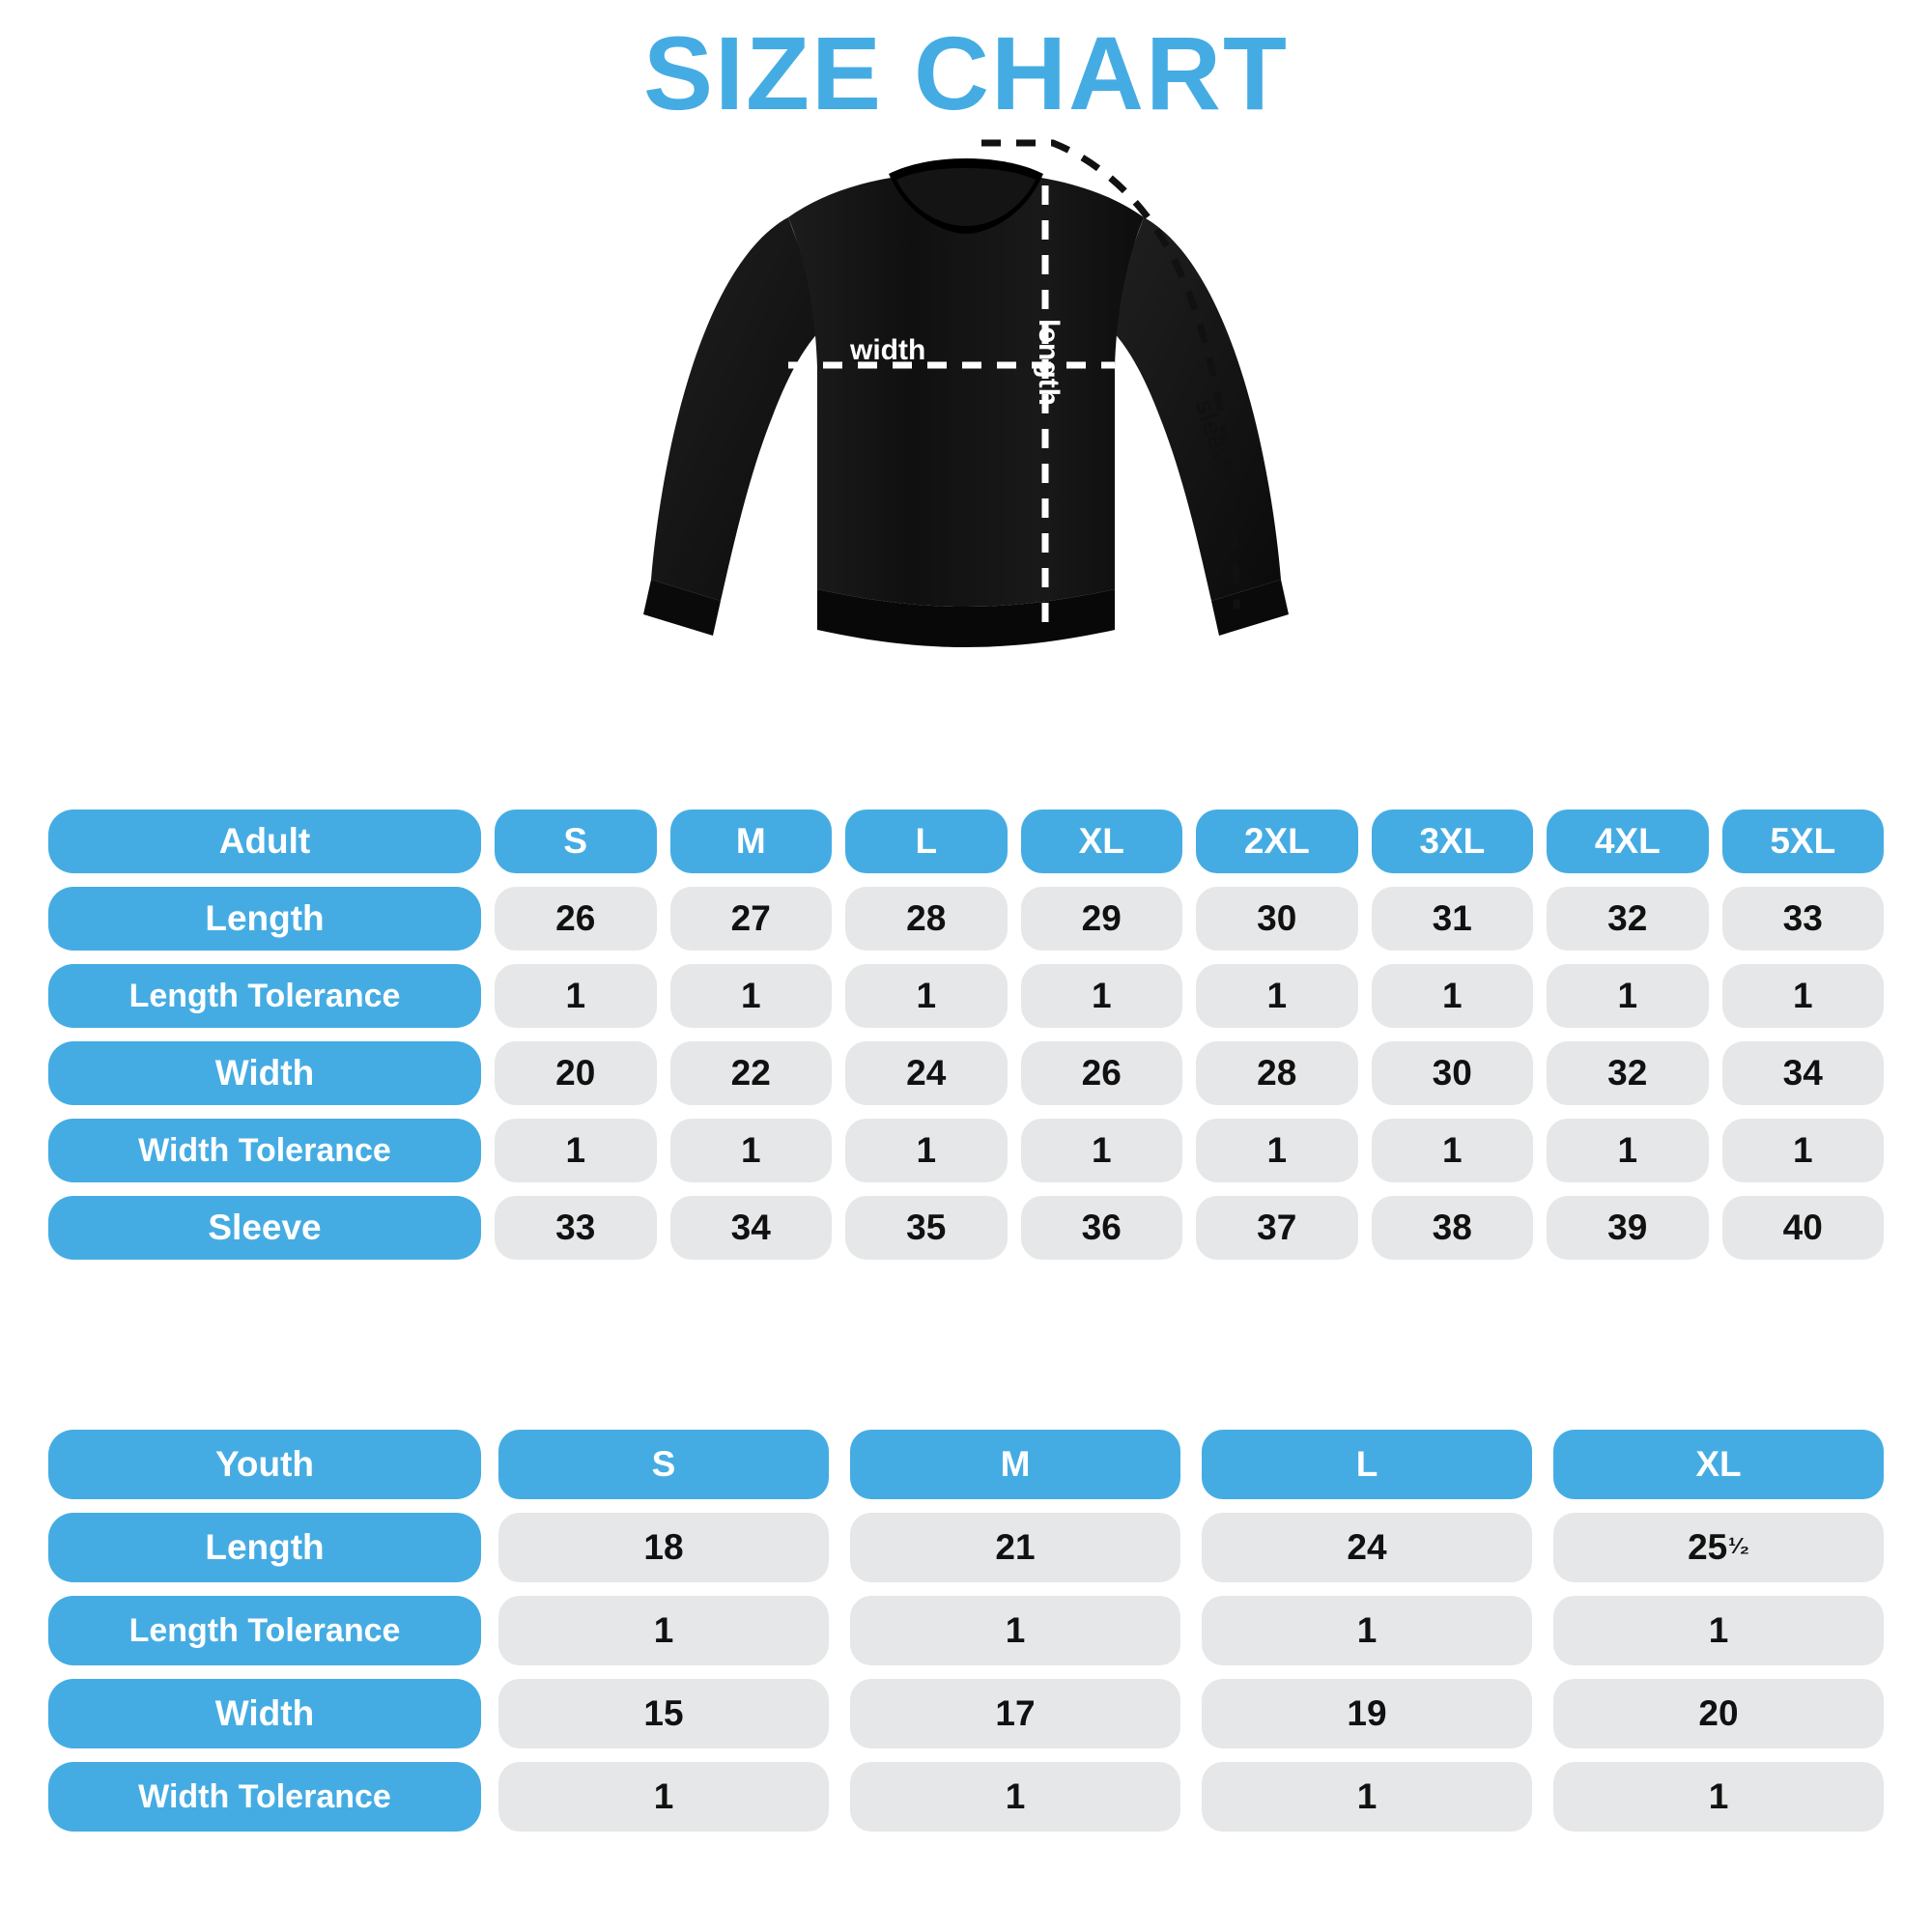 Image resolution: width=1932 pixels, height=1932 pixels. What do you see at coordinates (264, 919) in the screenshot?
I see `adult-row-label-length: Length` at bounding box center [264, 919].